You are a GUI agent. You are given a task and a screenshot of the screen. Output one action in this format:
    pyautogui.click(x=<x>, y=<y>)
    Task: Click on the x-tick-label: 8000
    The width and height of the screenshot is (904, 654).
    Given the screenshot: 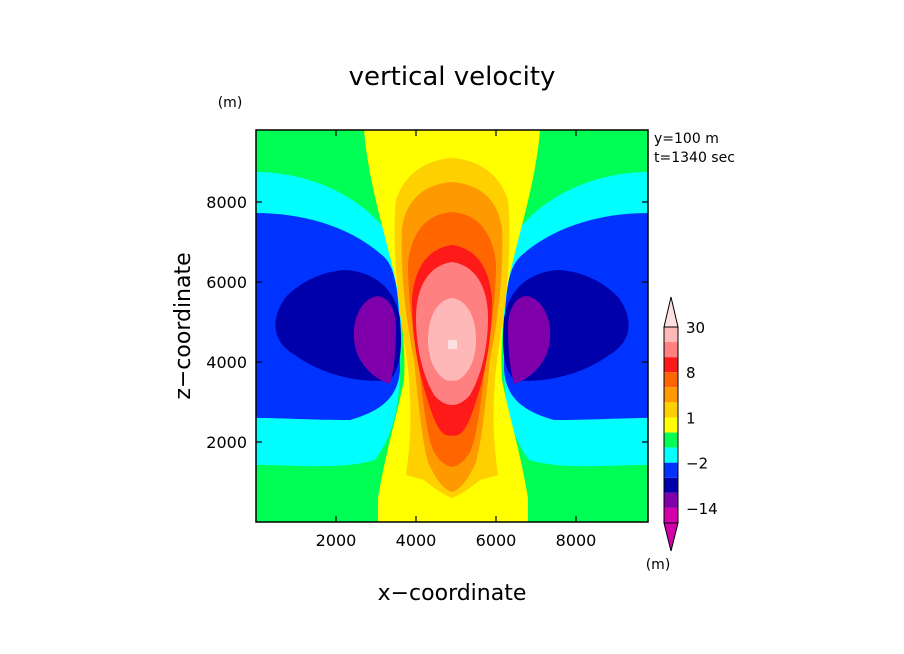 What is the action you would take?
    pyautogui.click(x=576, y=540)
    